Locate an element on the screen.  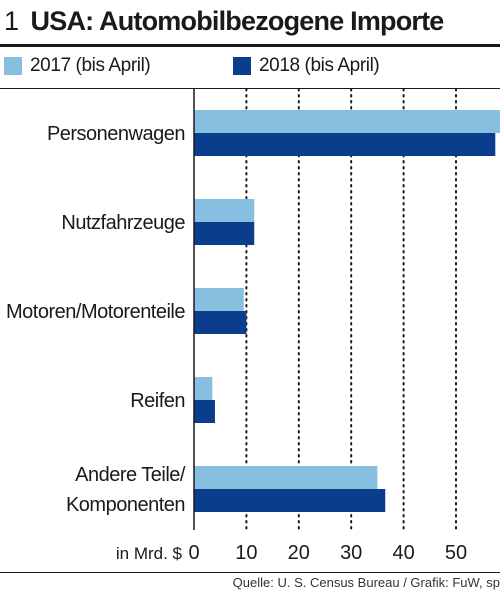
footer-divider is located at coordinates (250, 572).